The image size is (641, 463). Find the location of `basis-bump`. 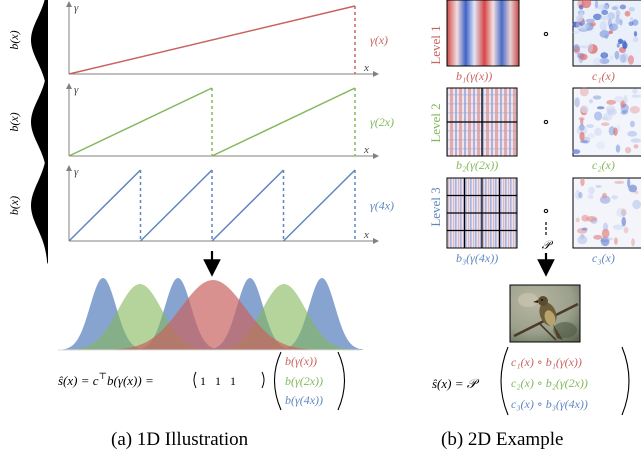

basis-bump is located at coordinates (213, 315).